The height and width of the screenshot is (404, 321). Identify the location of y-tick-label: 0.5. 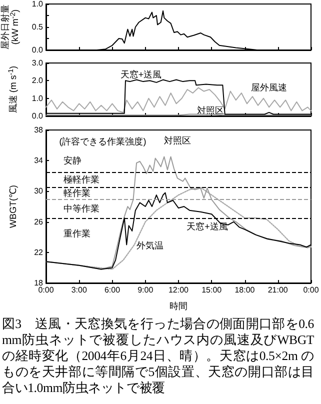
(38, 27).